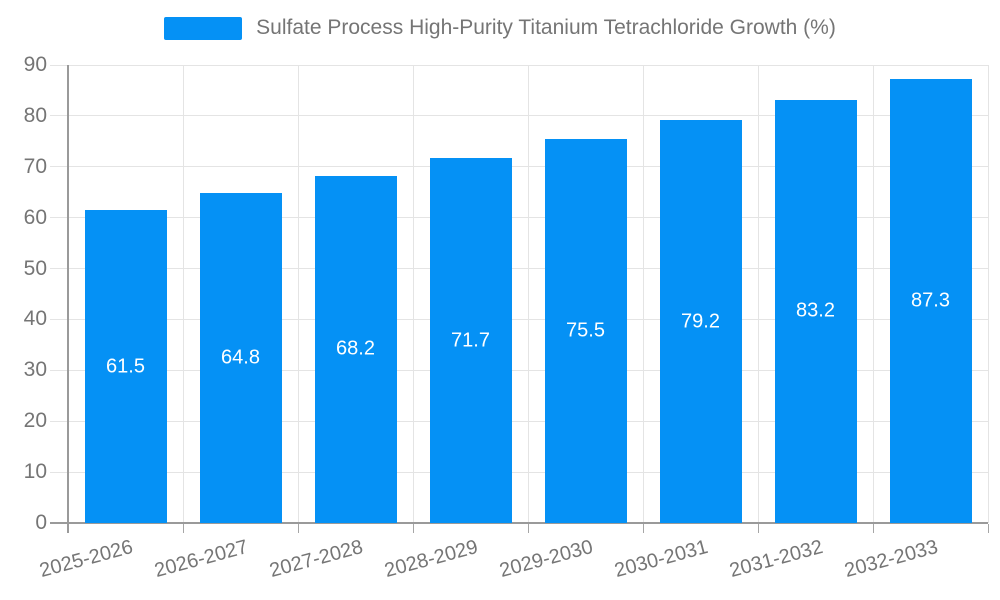 Image resolution: width=1000 pixels, height=600 pixels. I want to click on bar-value-label: 83.2, so click(815, 310).